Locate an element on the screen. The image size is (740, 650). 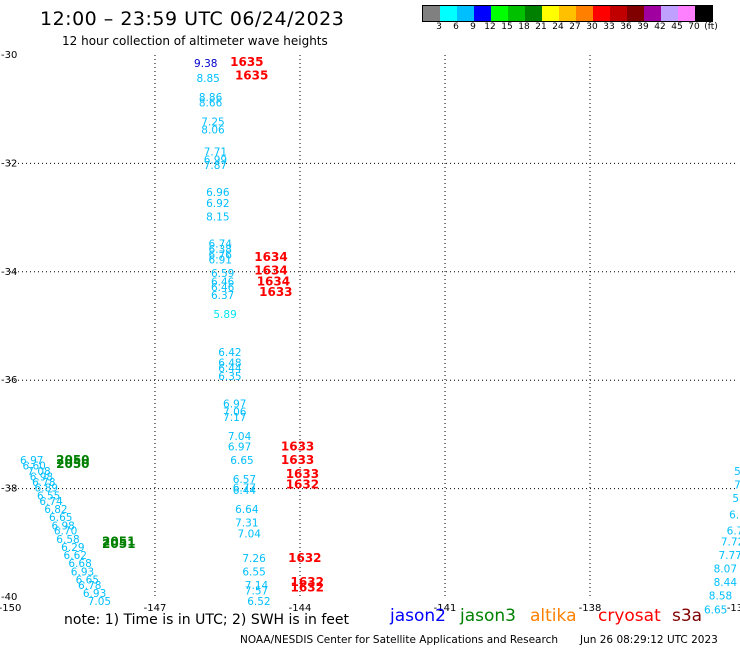
satellite-legend-jason3: jason3 is located at coordinates (488, 616).